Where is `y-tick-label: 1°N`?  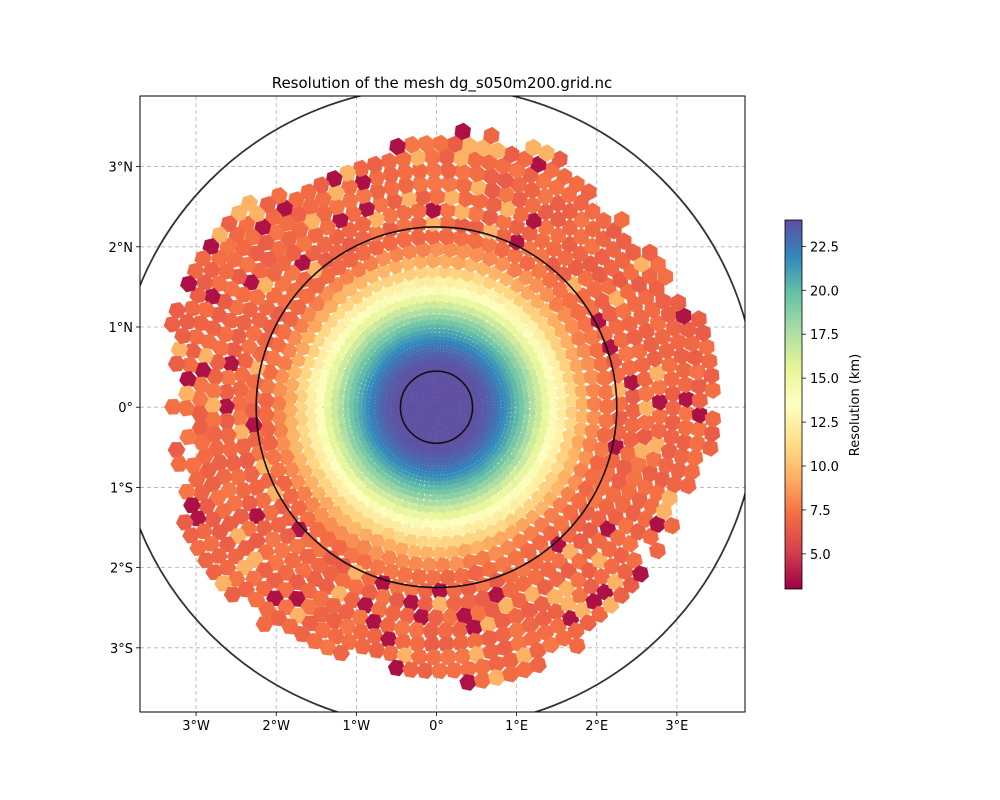
y-tick-label: 1°N is located at coordinates (121, 328).